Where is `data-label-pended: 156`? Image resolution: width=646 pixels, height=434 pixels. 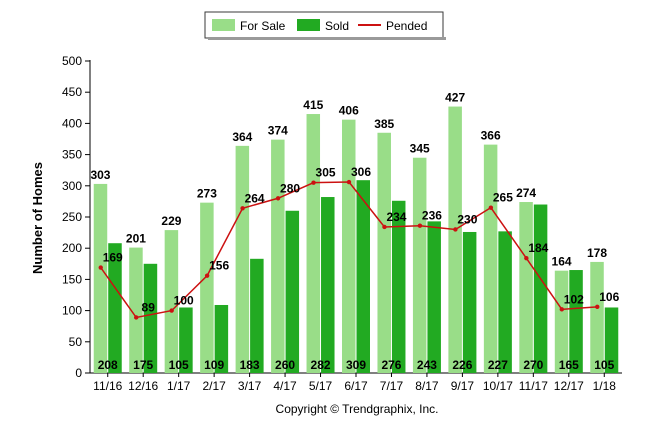 data-label-pended: 156 is located at coordinates (219, 266).